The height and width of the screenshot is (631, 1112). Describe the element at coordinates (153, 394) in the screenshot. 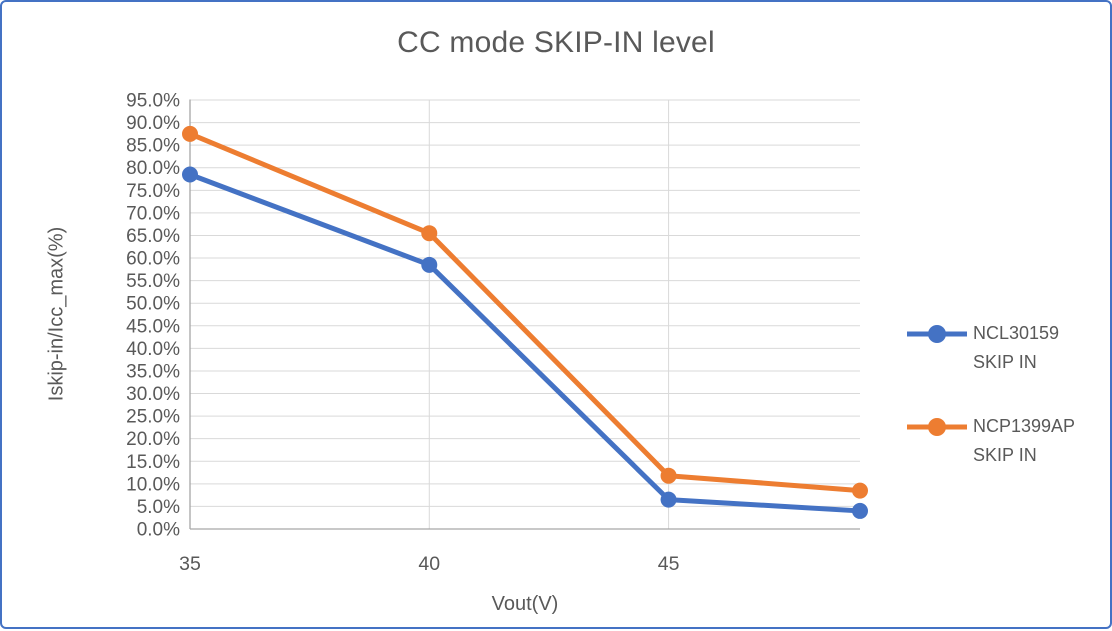

I see `y-tick-label: 30.0%` at that location.